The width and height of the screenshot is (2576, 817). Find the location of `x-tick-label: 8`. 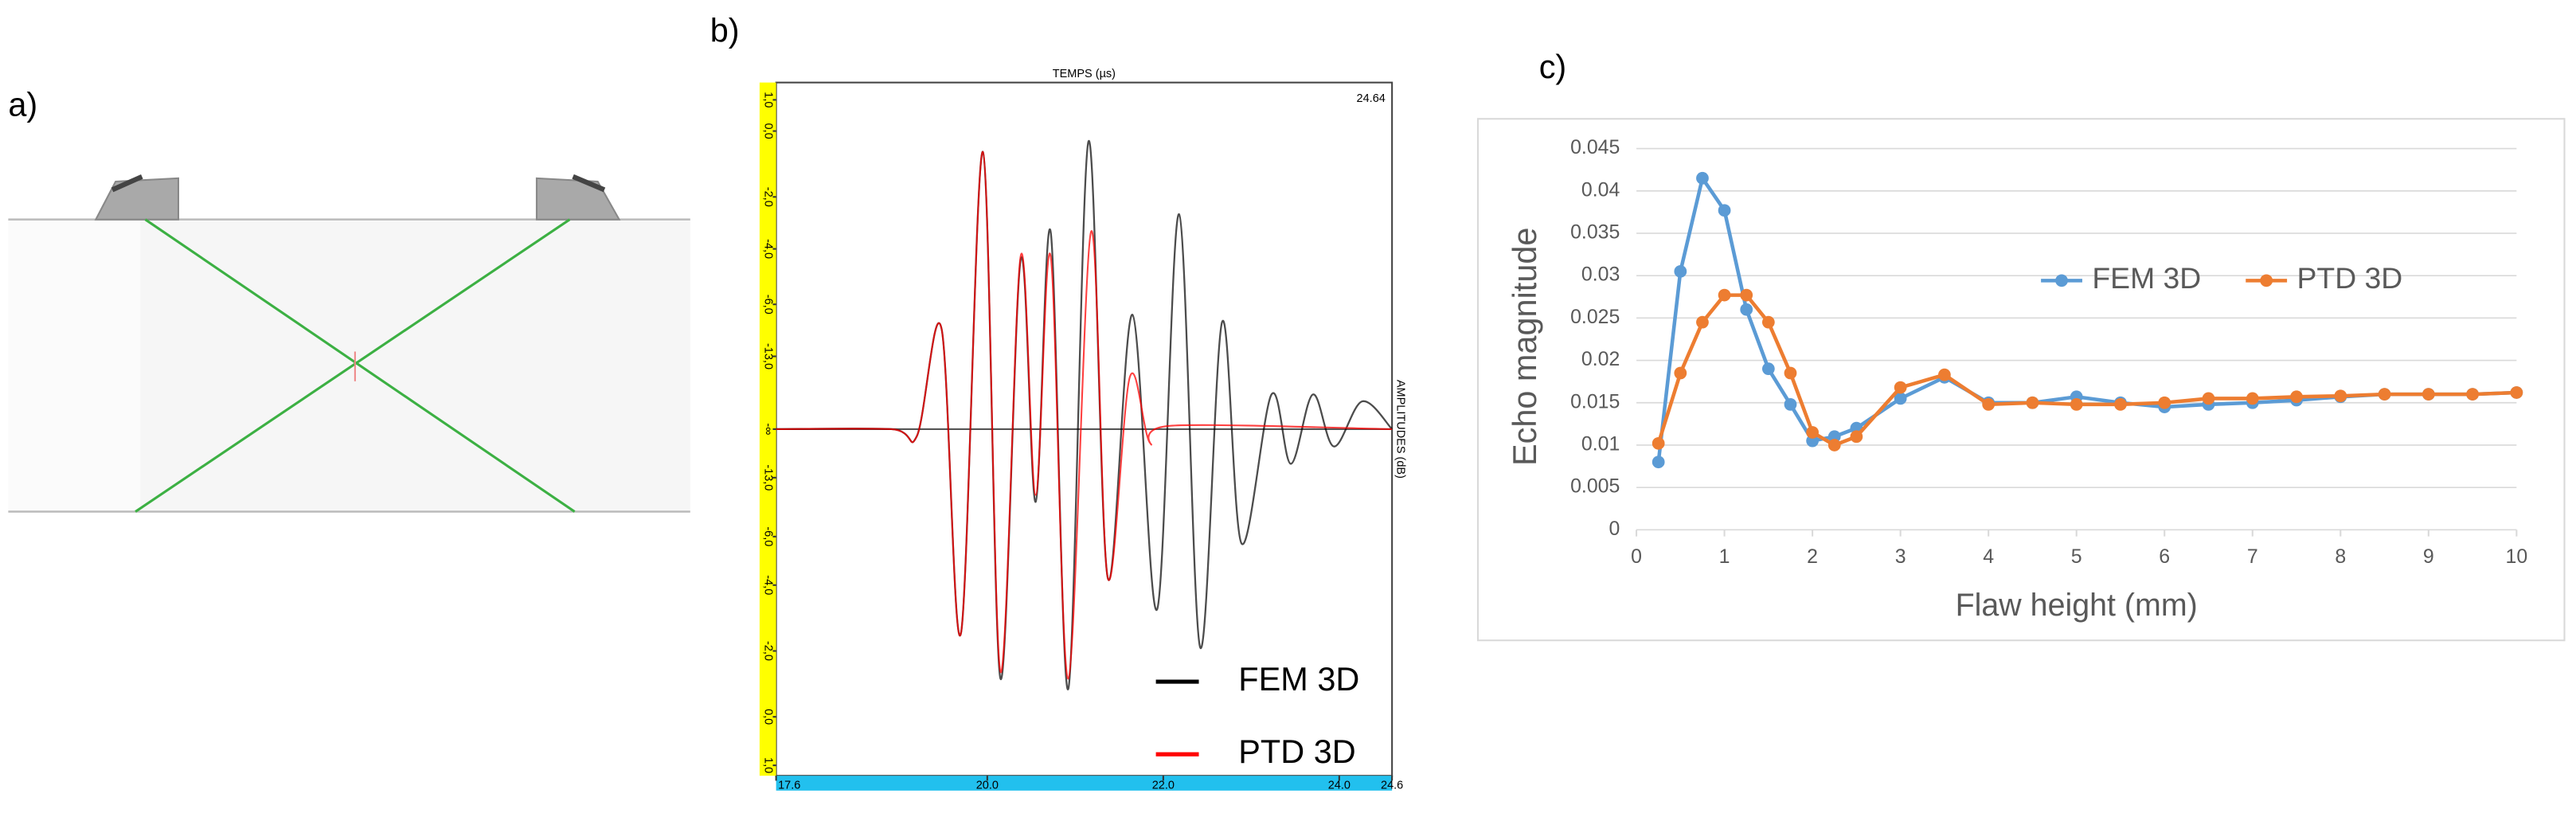

x-tick-label: 8 is located at coordinates (2340, 556).